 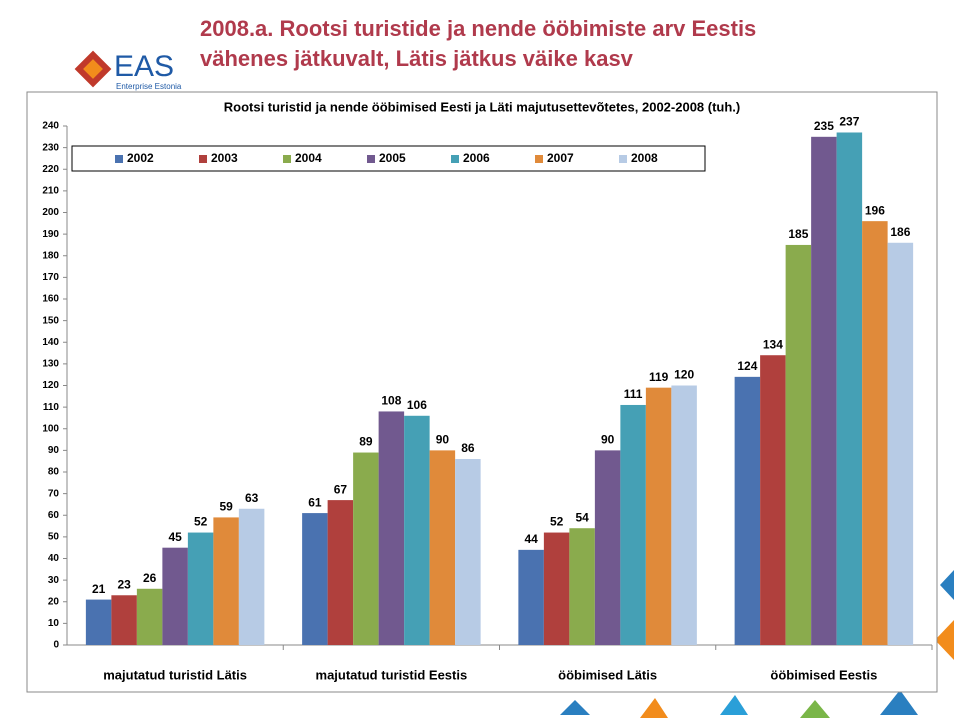 What do you see at coordinates (50, 277) in the screenshot?
I see `y-tick-label: 170` at bounding box center [50, 277].